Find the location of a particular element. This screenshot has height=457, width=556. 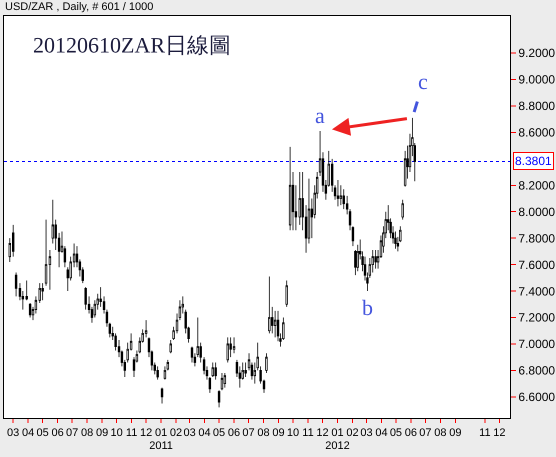

y-tick-label: 8.8000 is located at coordinates (537, 106).